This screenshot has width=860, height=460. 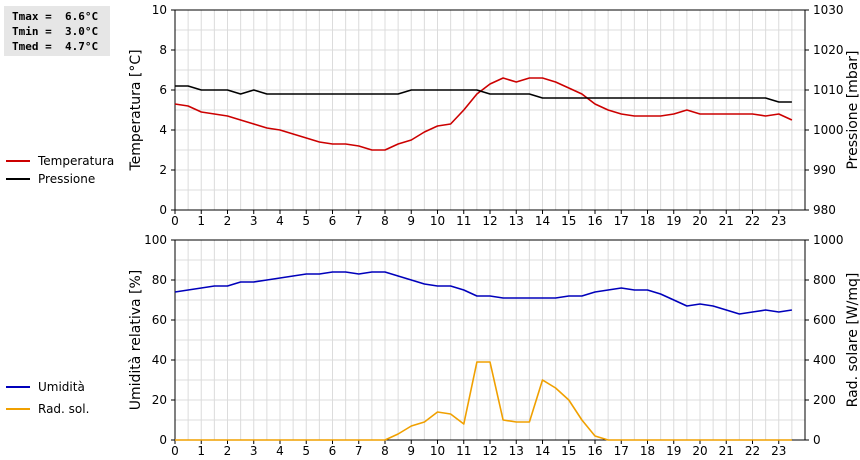 What do you see at coordinates (483, 293) in the screenshot?
I see `series-line-umidit-` at bounding box center [483, 293].